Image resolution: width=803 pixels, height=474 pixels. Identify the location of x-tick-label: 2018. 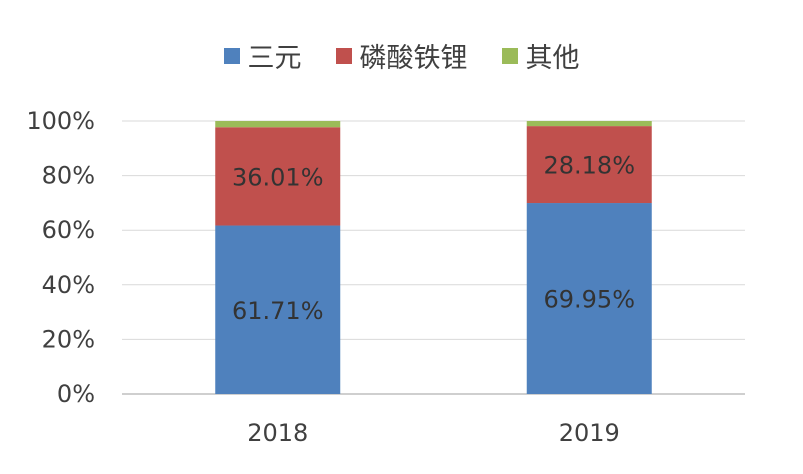
(277, 433).